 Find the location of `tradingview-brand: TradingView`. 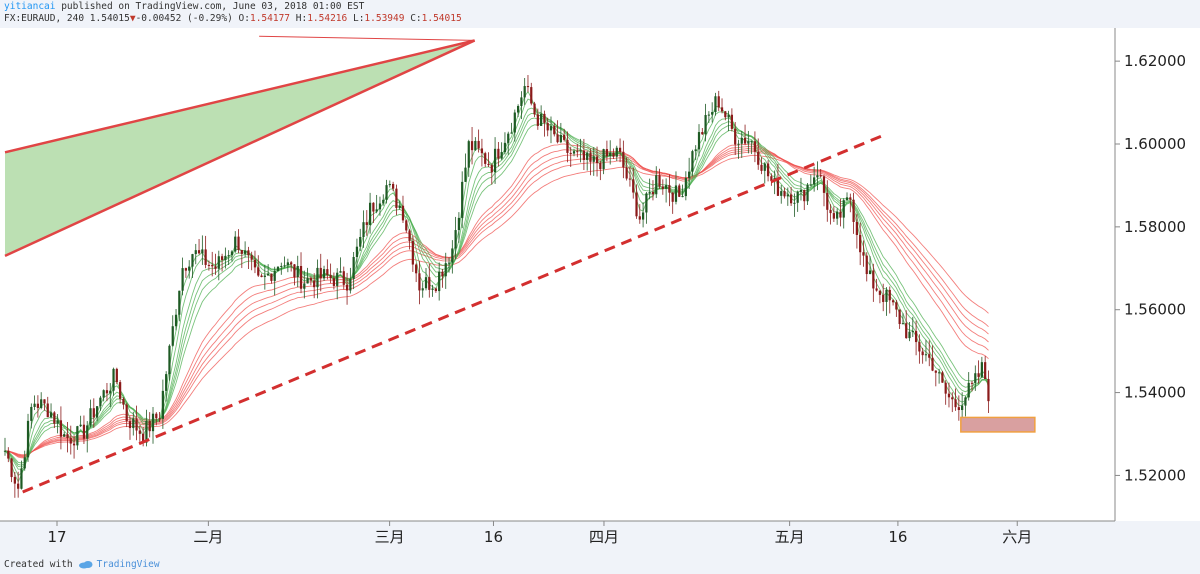

tradingview-brand: TradingView is located at coordinates (119, 564).